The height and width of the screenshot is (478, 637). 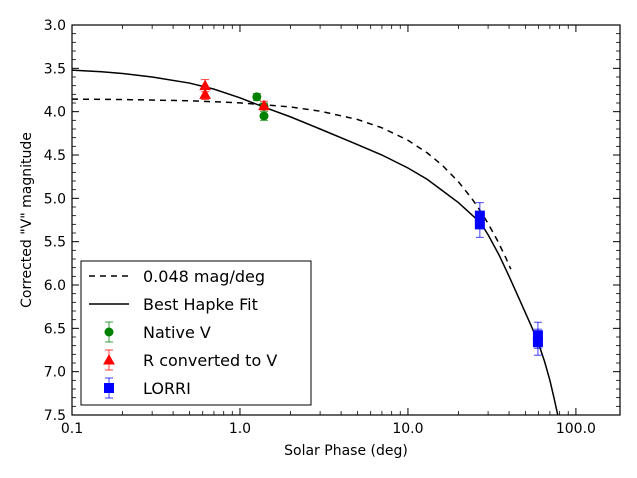 I want to click on legend-box, so click(x=196, y=333).